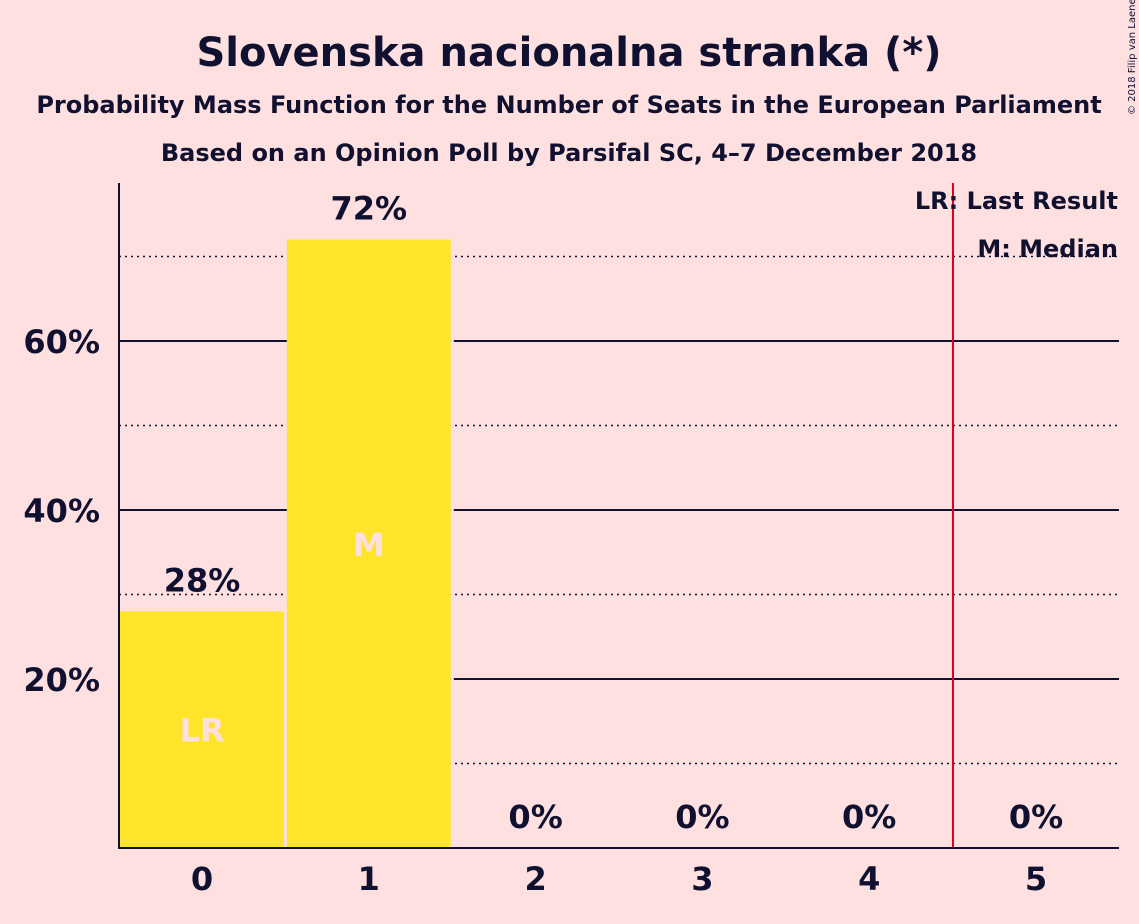  Describe the element at coordinates (369, 879) in the screenshot. I see `x-tick-label: 1` at that location.